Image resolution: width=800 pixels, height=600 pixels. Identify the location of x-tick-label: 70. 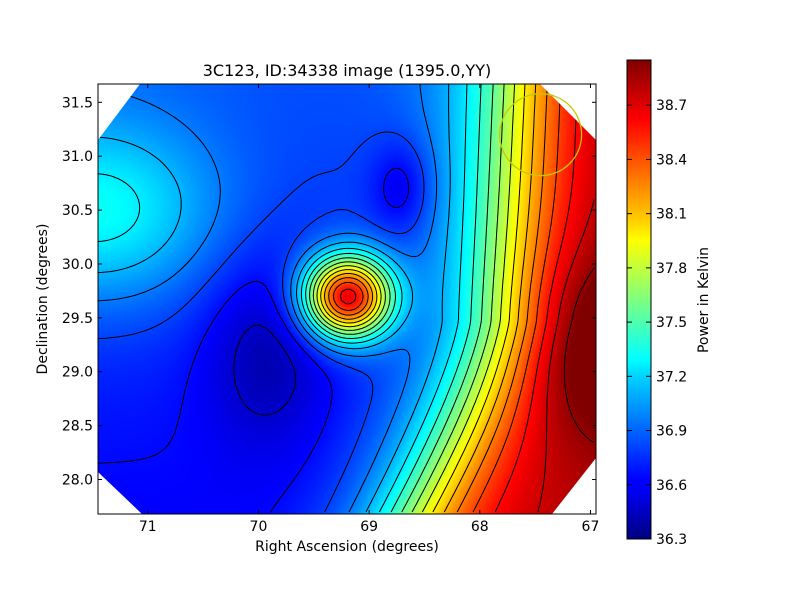
(259, 527).